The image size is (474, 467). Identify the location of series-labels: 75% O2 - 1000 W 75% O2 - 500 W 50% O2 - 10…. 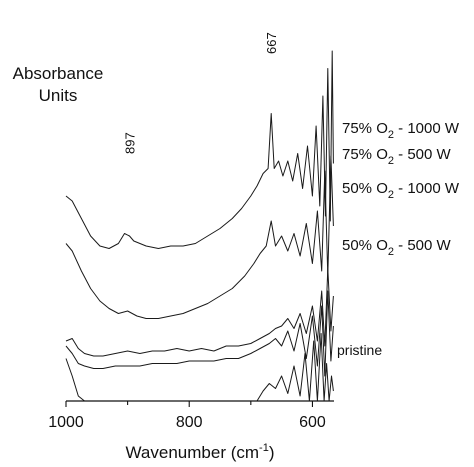
(398, 239).